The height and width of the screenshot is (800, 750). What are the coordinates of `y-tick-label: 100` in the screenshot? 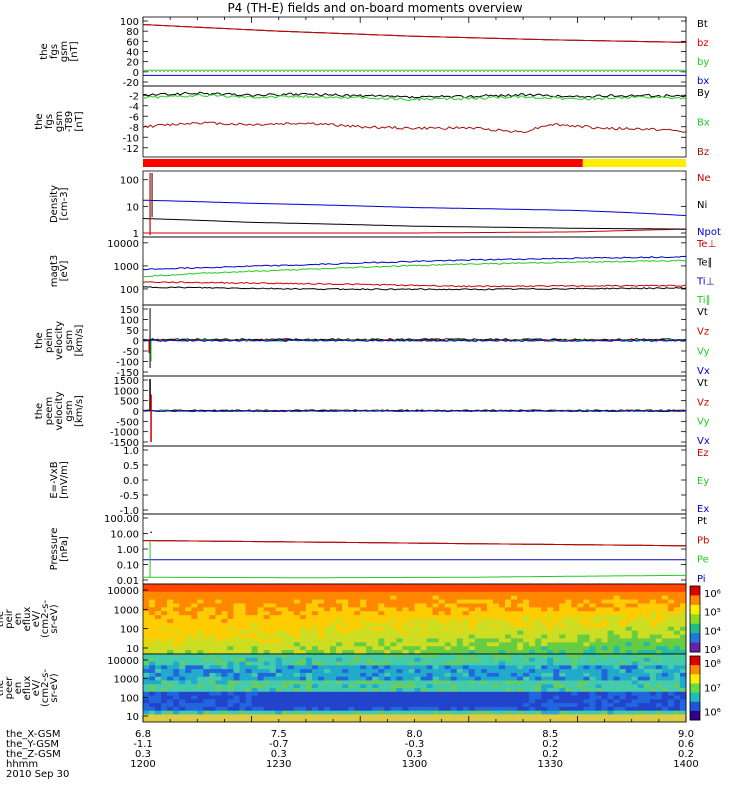 It's located at (129, 630).